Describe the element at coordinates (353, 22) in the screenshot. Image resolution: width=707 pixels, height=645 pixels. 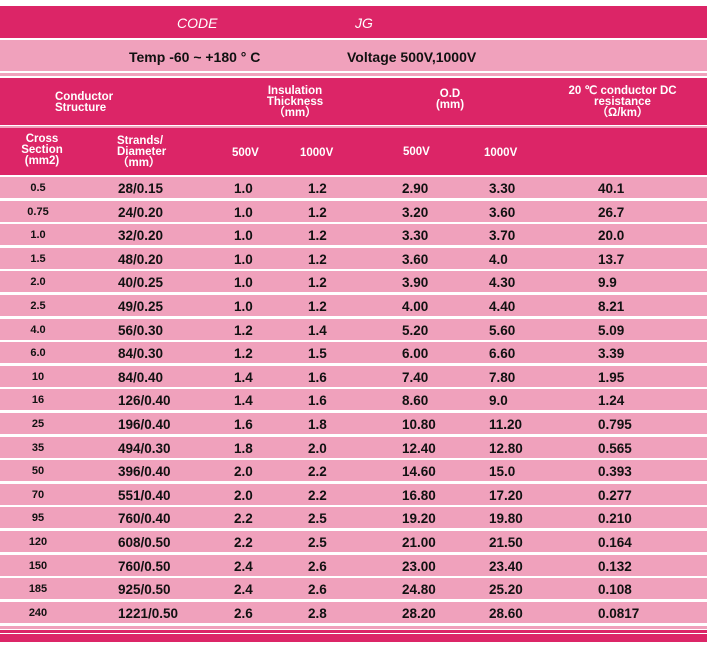
I see `code-bar: CODE JG` at that location.